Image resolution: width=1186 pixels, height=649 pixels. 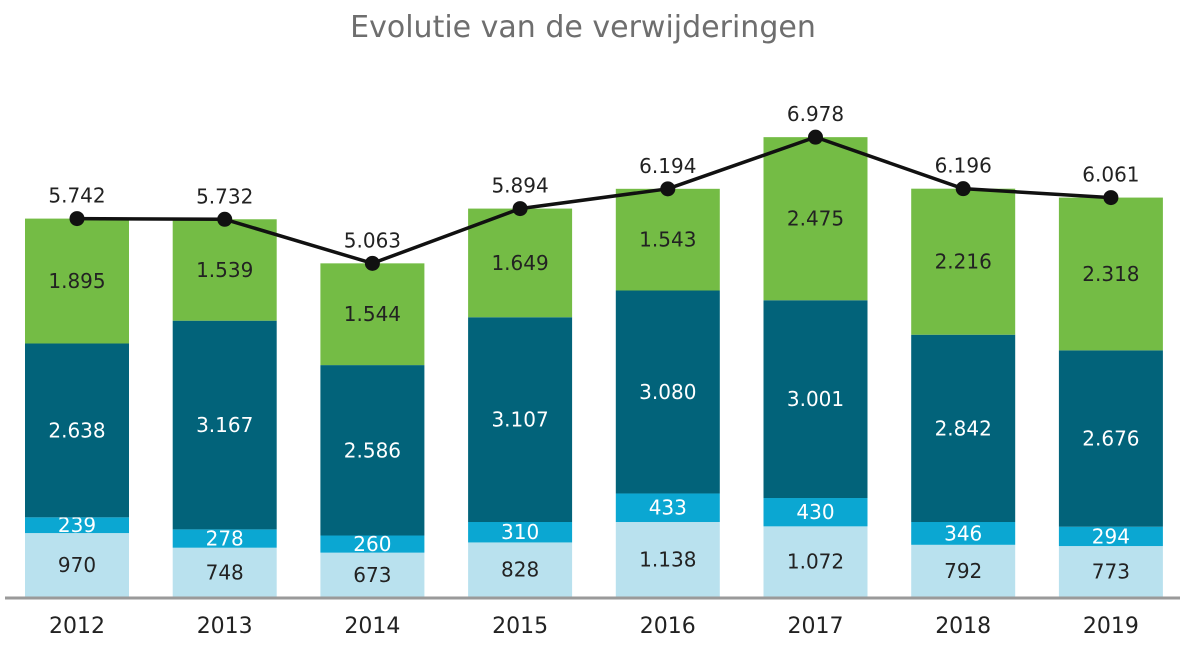 I want to click on data-label: 748, so click(x=225, y=572).